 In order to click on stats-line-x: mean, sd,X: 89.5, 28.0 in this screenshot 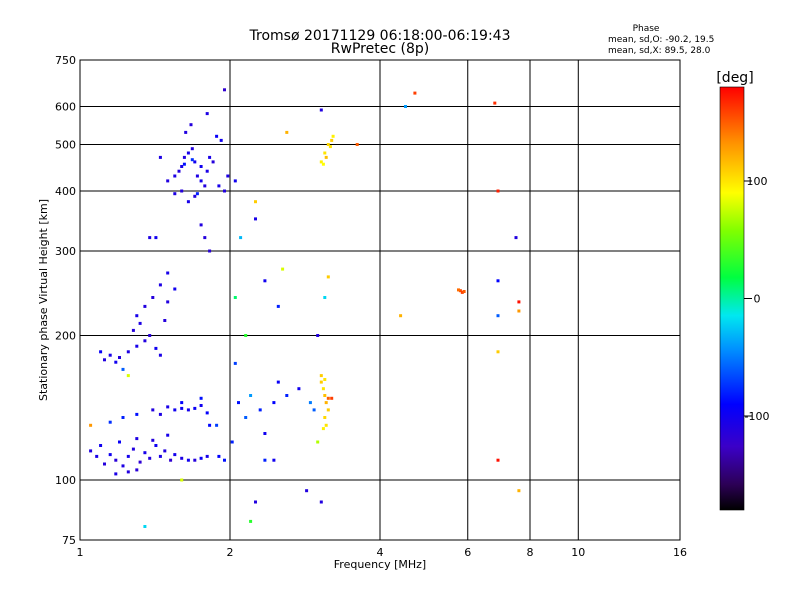, I will do `click(659, 51)`.